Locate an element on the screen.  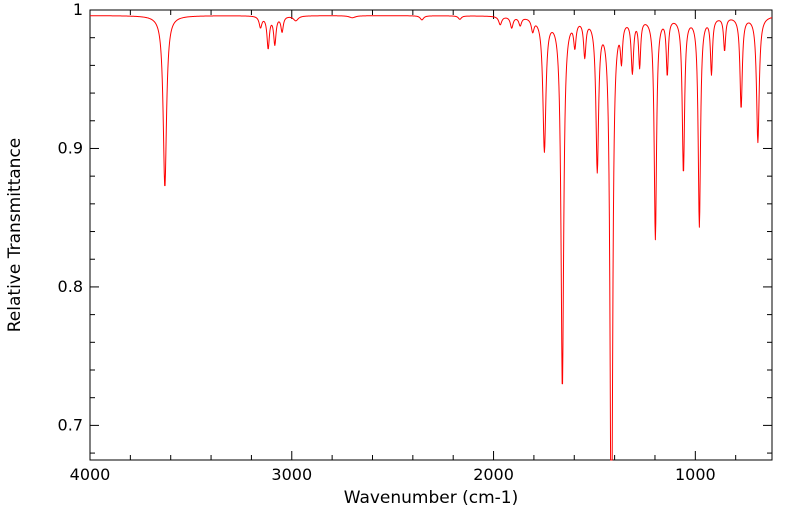
y-tick-label: 0.7 is located at coordinates (70, 424).